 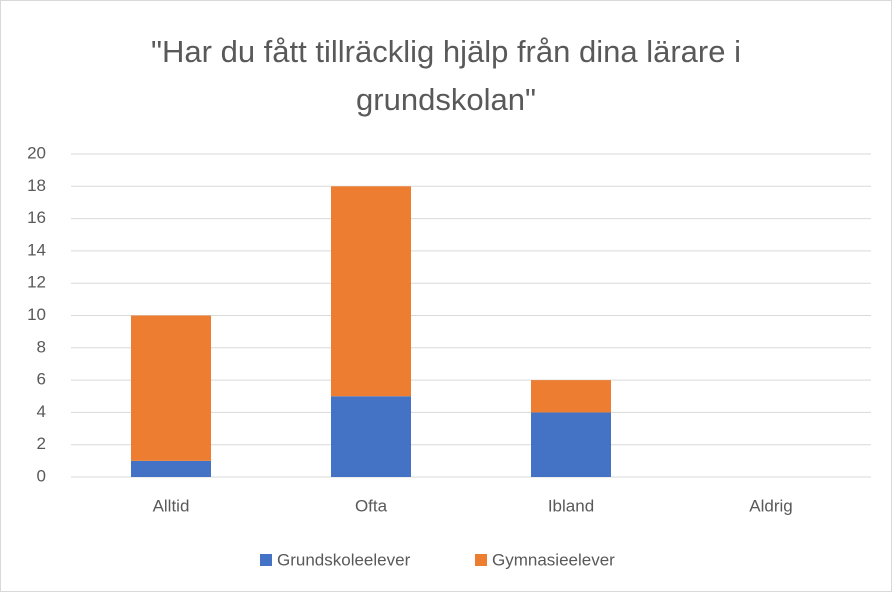 What do you see at coordinates (36, 249) in the screenshot?
I see `y-tick-label: 14` at bounding box center [36, 249].